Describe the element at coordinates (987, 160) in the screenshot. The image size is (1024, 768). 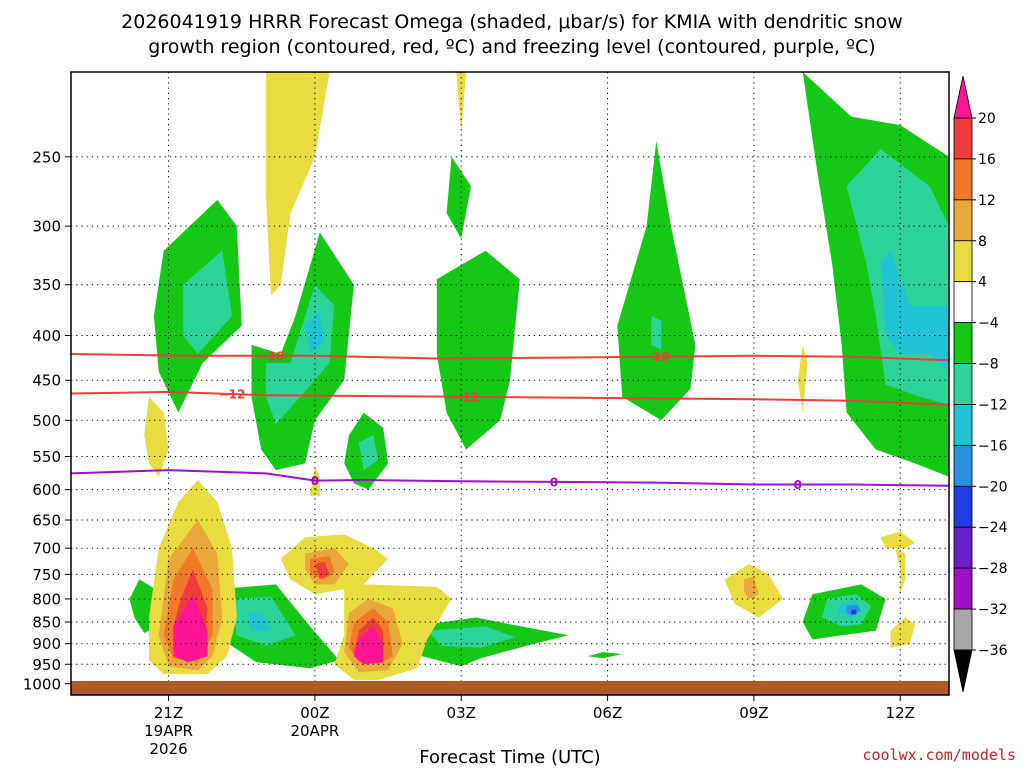
I see `colorbar-label: 16` at that location.